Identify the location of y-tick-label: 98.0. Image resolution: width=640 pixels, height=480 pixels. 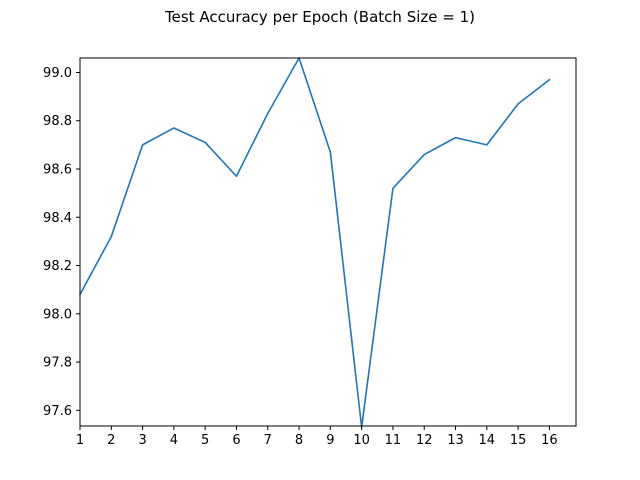
(57, 314).